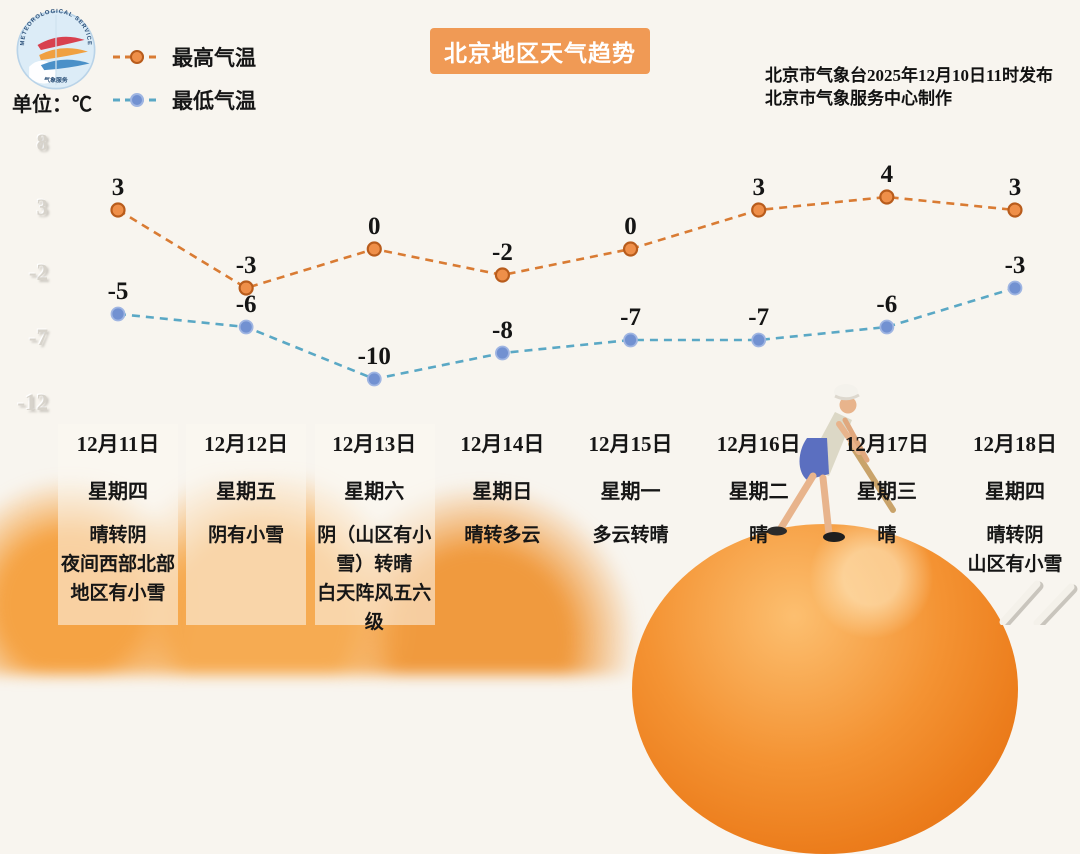  I want to click on miniature-golfer-figure, so click(831, 463).